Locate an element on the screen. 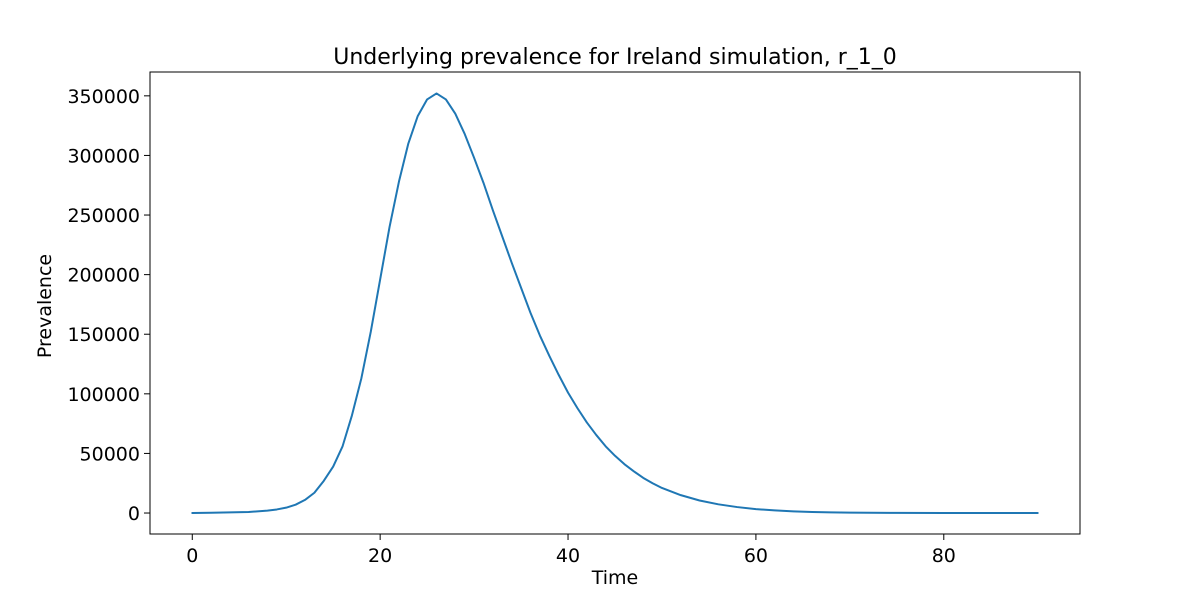  y-tick-label: 200000 is located at coordinates (103, 276).